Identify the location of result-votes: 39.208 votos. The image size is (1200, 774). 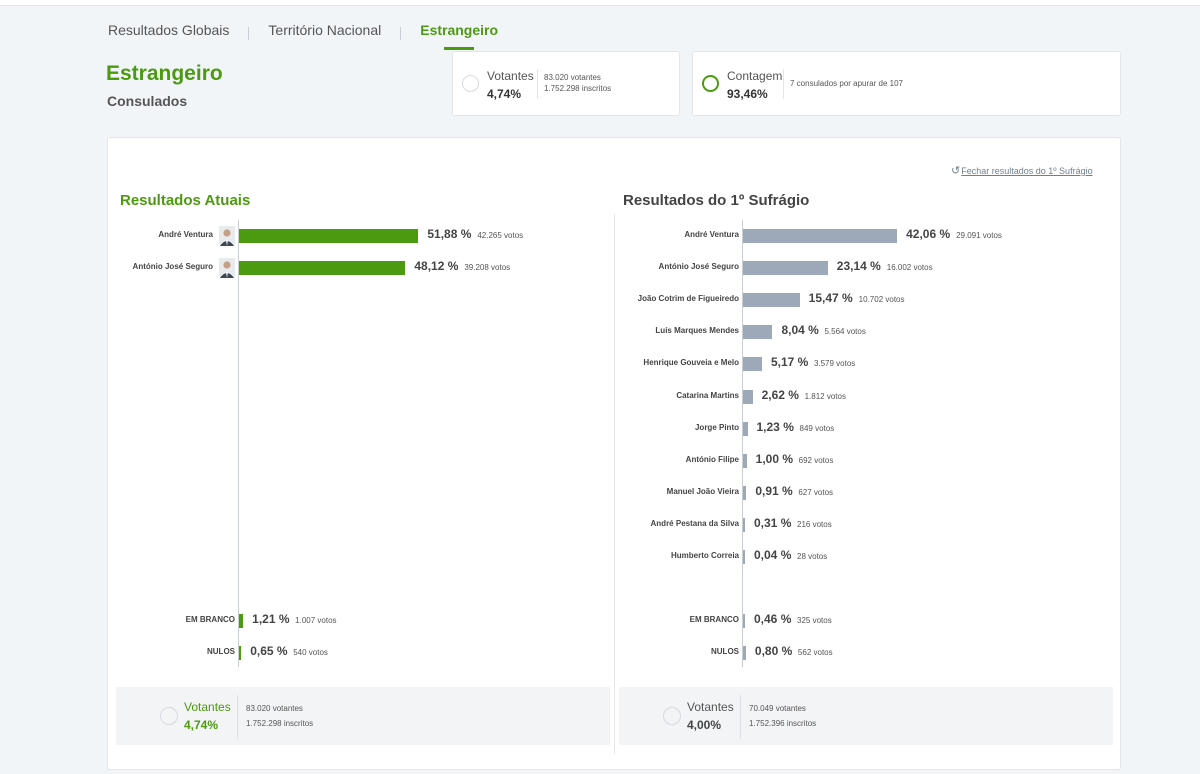
(487, 268).